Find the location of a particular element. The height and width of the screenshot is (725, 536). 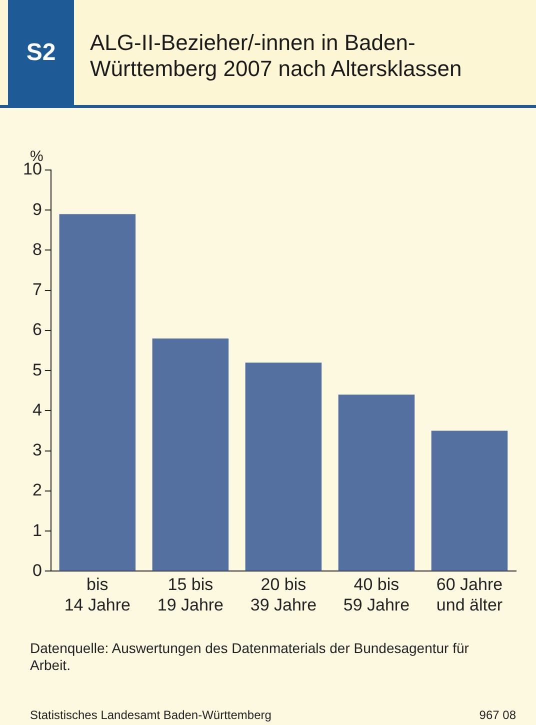

text: 967 08 is located at coordinates (497, 715).